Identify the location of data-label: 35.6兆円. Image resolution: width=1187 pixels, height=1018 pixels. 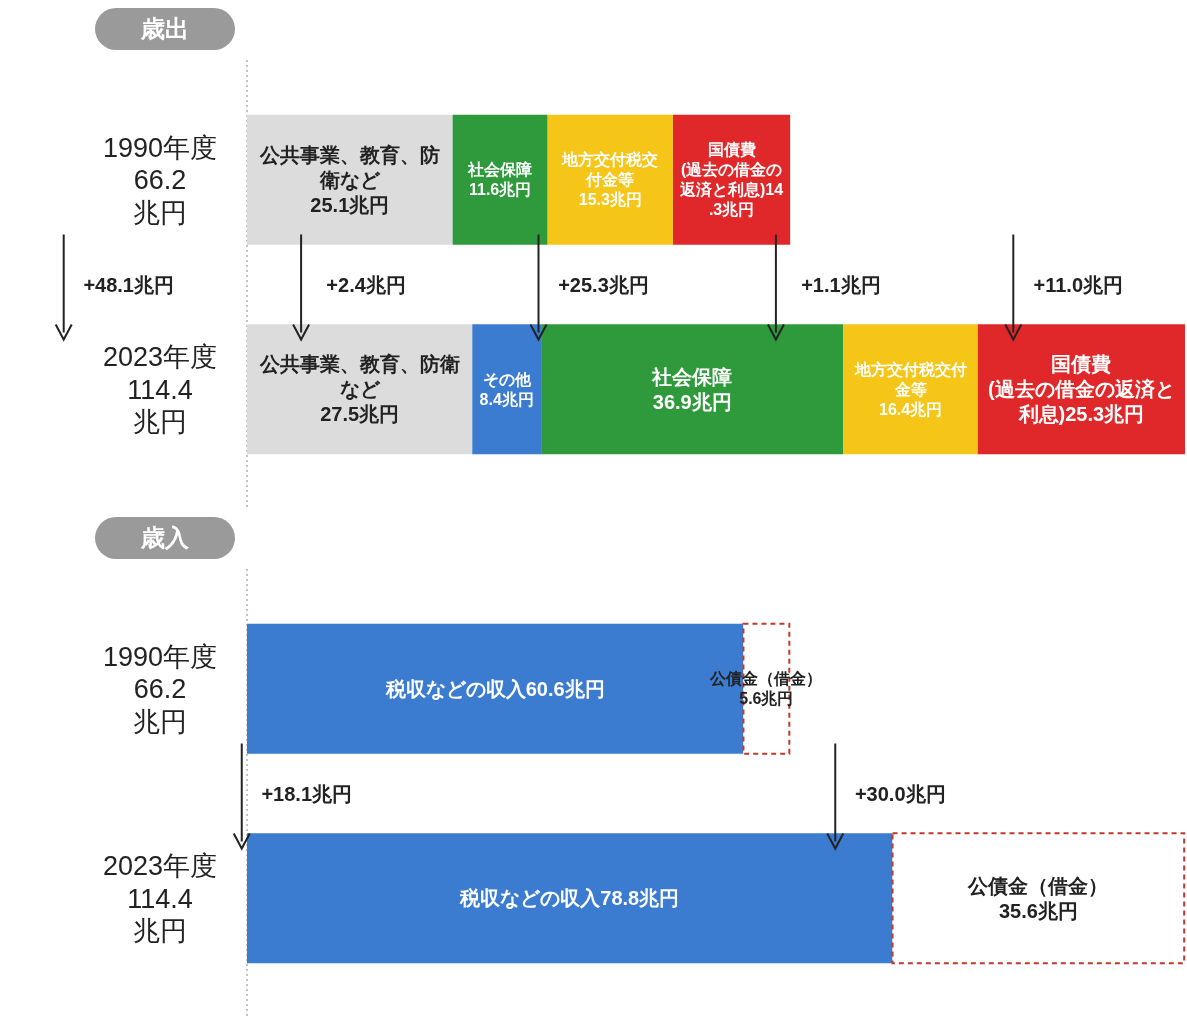
(1038, 910).